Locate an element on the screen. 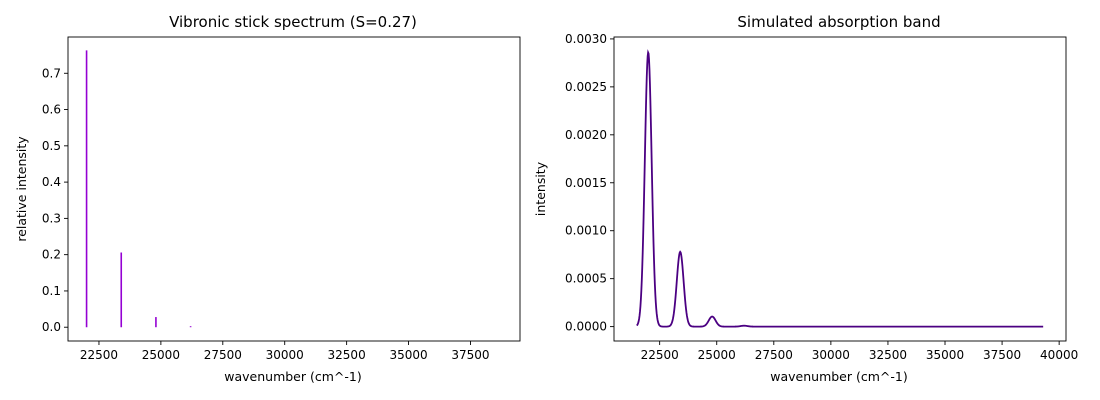 The image size is (1100, 400). stick-spectrum-marks is located at coordinates (138, 189).